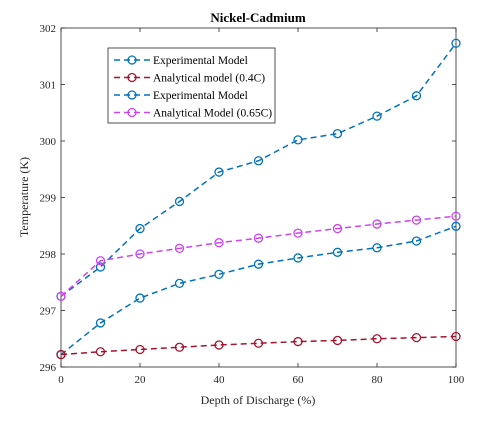 The width and height of the screenshot is (480, 423). I want to click on legend-label: Analytical Model (0.65C), so click(212, 114).